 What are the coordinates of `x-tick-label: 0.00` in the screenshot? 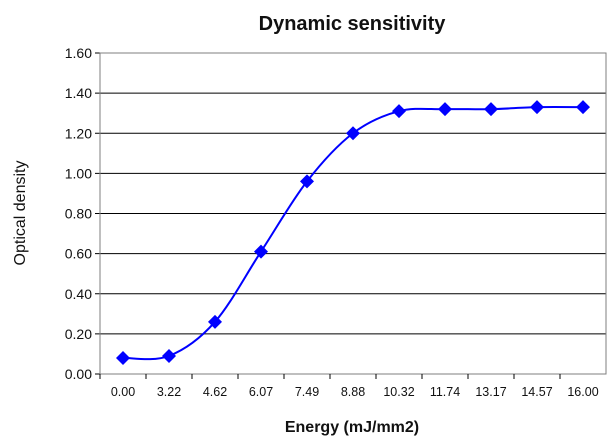 It's located at (123, 392).